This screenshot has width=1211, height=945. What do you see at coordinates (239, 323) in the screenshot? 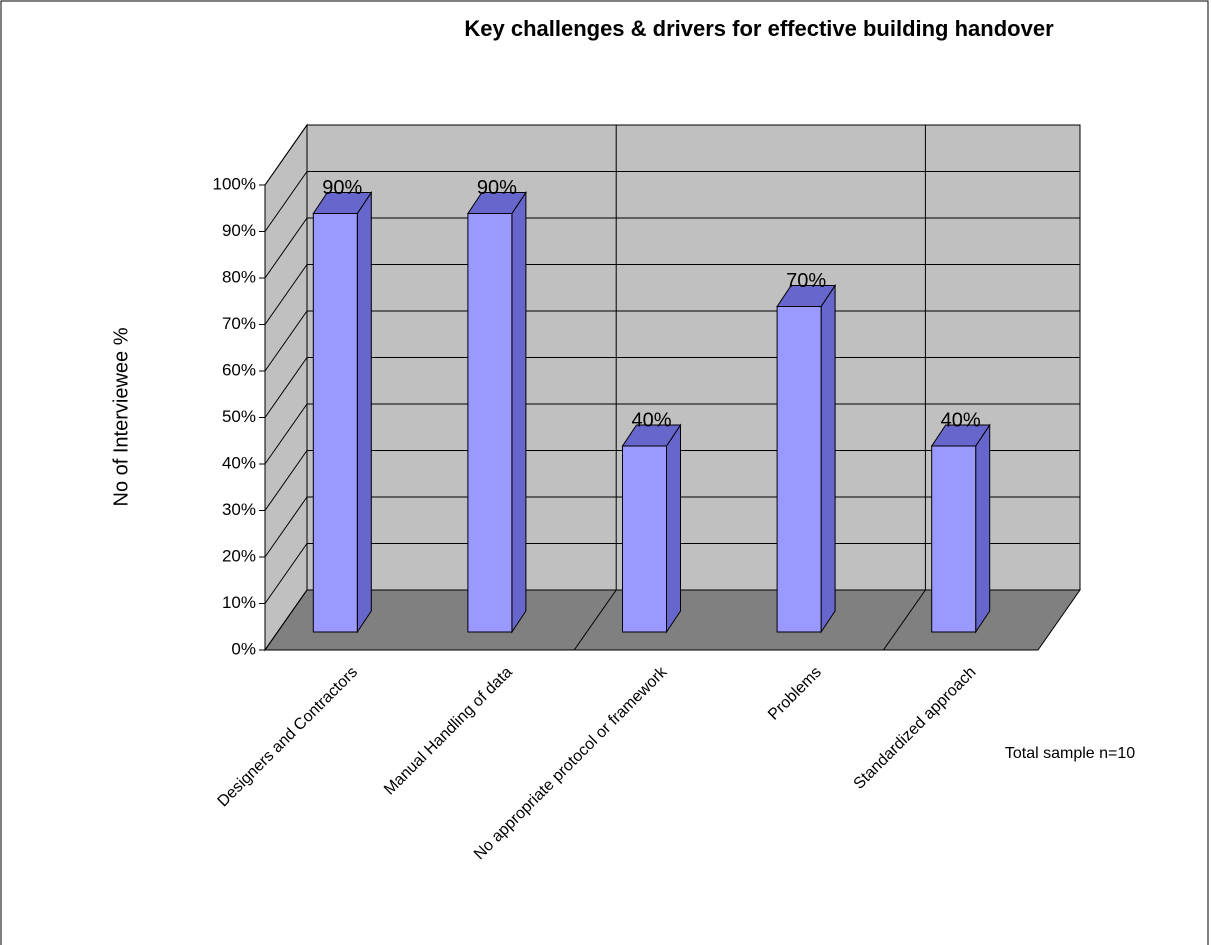
I see `y-tick-label: 70%` at bounding box center [239, 323].